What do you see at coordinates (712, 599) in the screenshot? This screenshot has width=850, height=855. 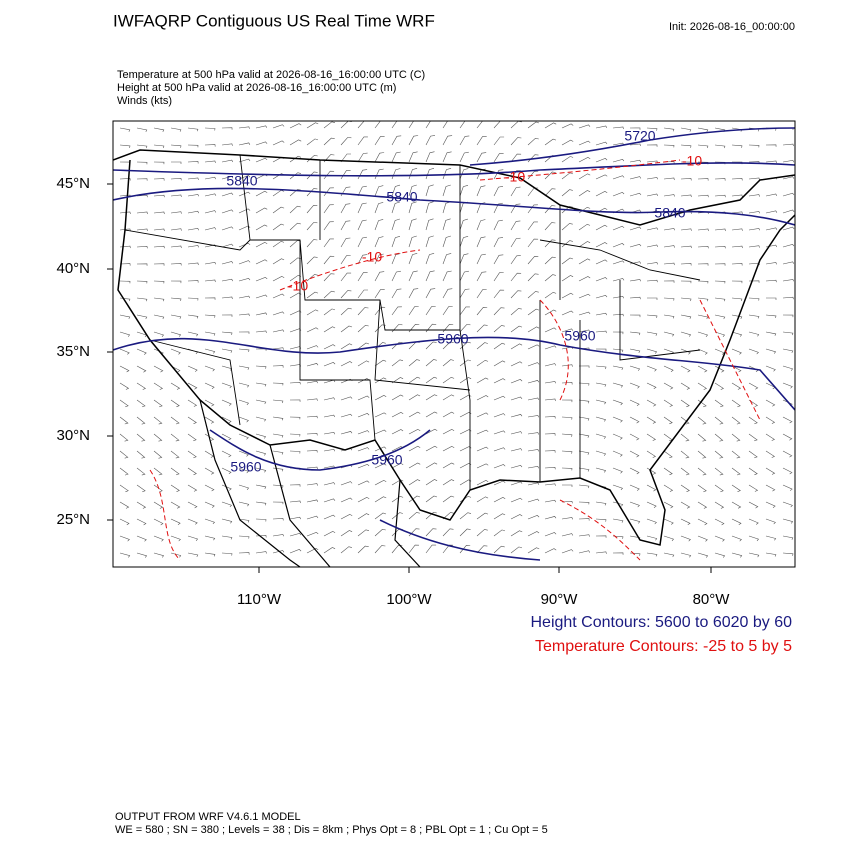 I see `lon-label: 80°W` at bounding box center [712, 599].